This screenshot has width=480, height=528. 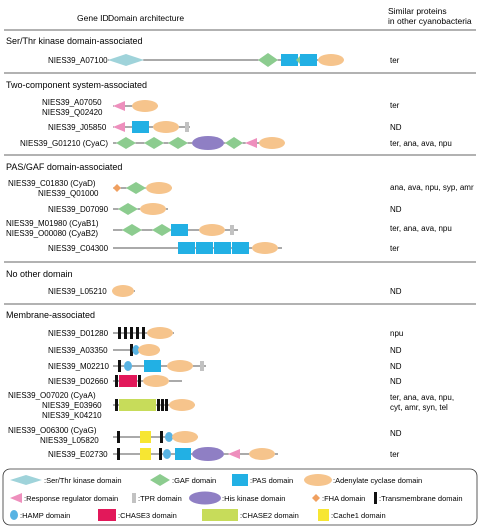 I want to click on legend-label: :FHA domain, so click(x=343, y=498).